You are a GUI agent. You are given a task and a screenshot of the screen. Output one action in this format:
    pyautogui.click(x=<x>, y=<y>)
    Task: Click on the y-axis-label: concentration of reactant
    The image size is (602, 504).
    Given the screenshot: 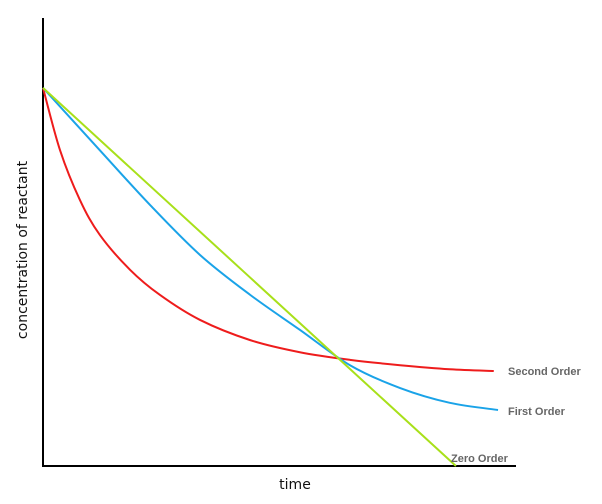 What is the action you would take?
    pyautogui.click(x=23, y=249)
    